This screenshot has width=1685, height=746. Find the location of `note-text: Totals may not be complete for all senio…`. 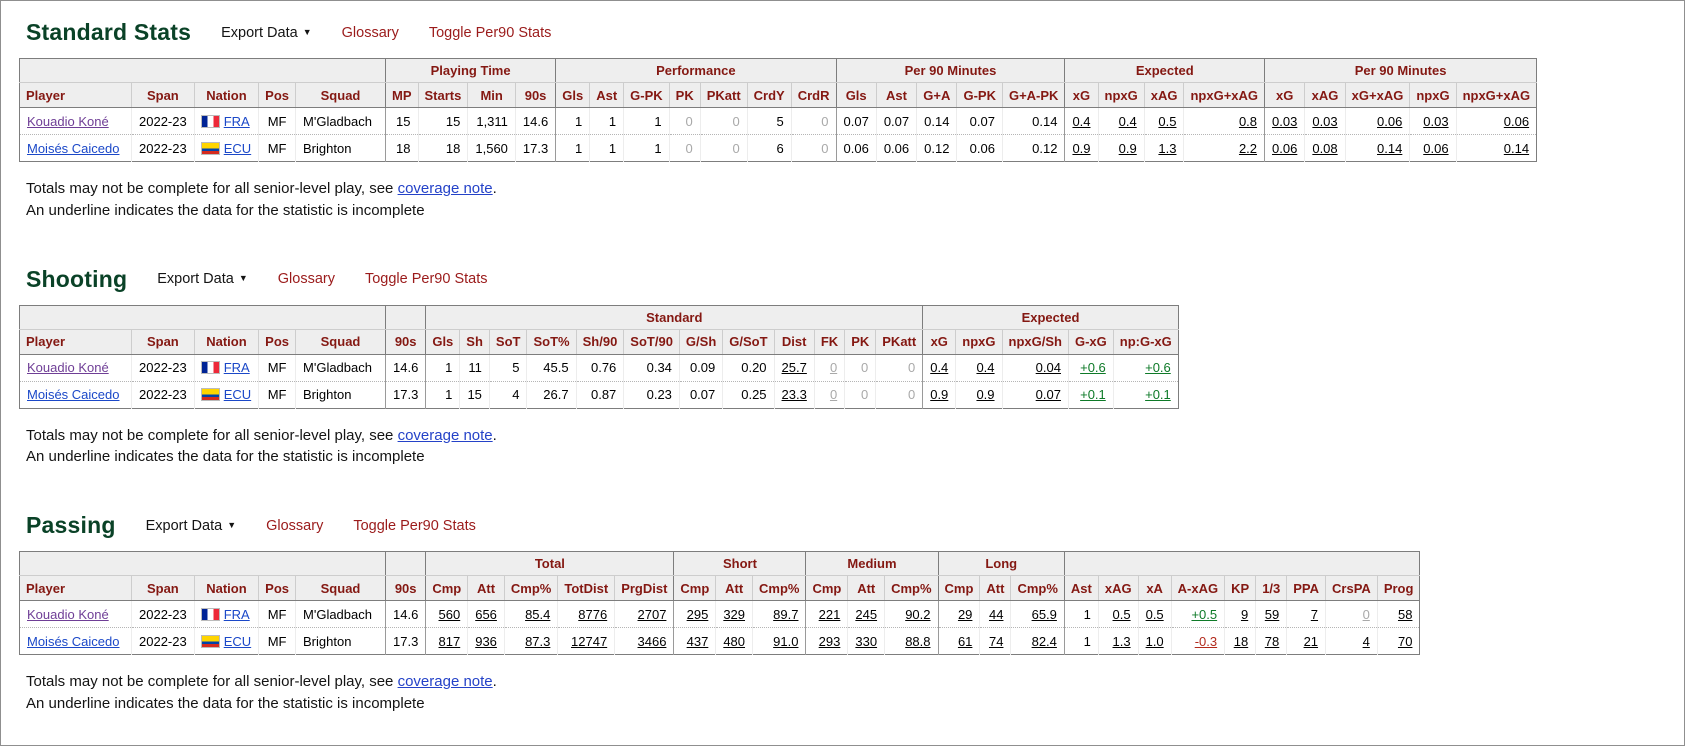

note-text: Totals may not be complete for all senio… is located at coordinates (212, 435).